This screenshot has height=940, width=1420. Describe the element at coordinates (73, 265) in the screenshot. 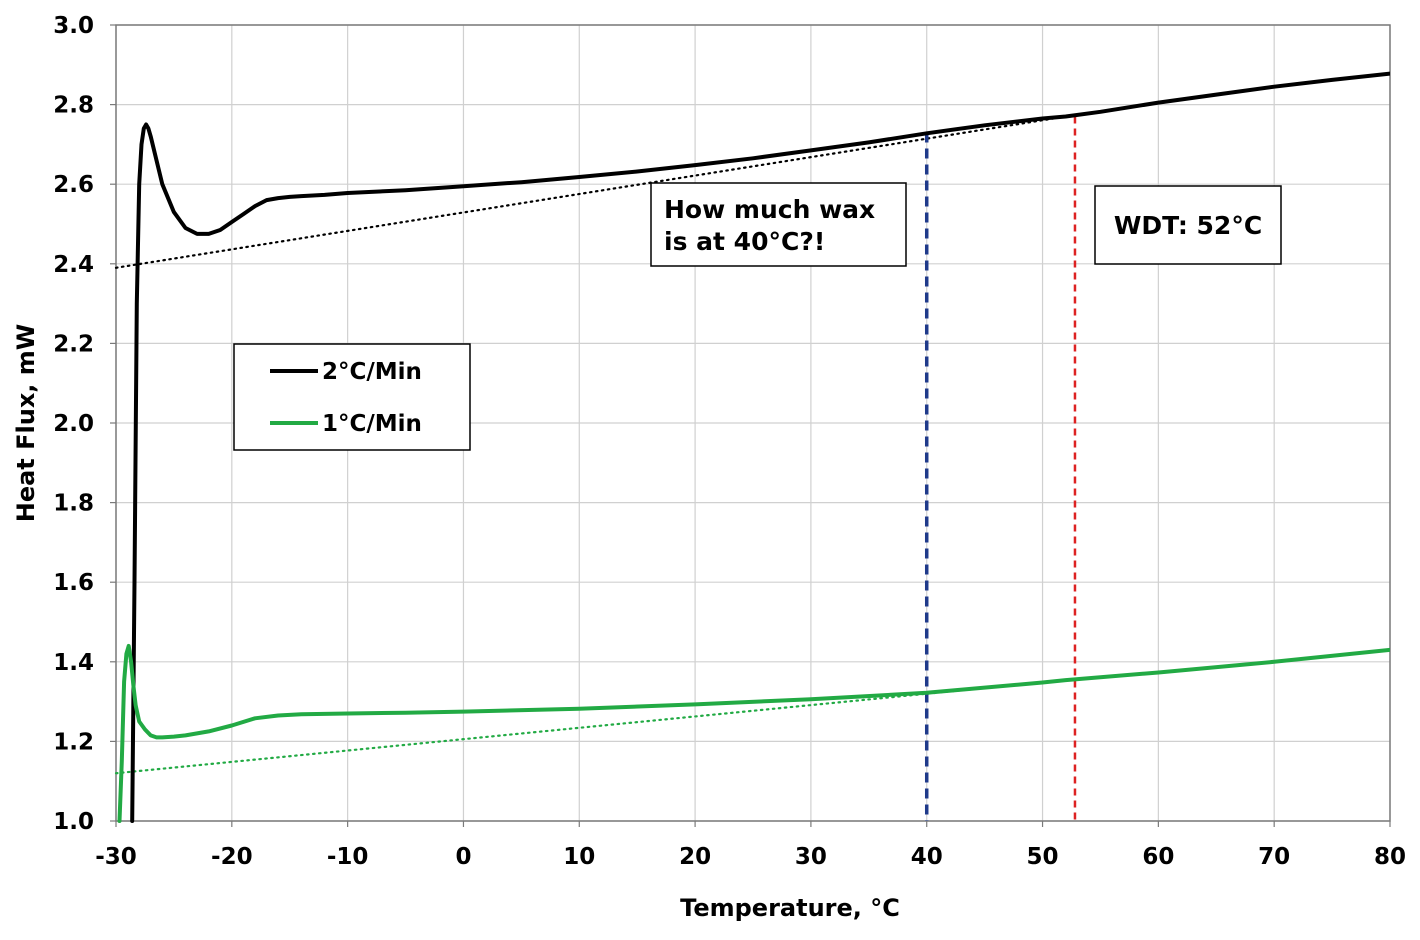

I see `y-tick-label-2-4: 2.4` at that location.